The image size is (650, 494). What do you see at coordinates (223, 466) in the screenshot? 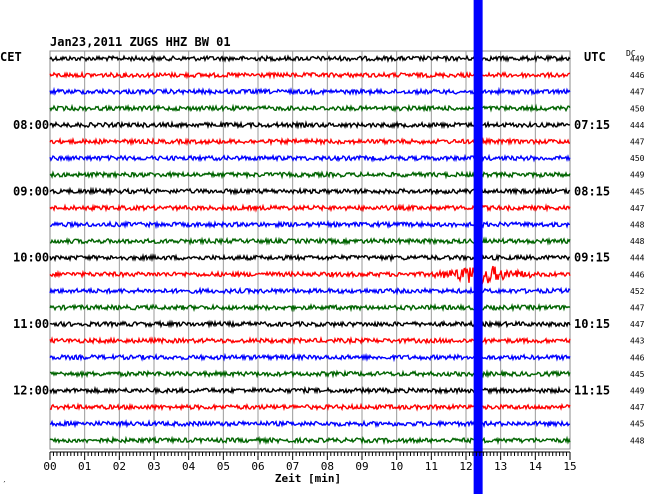
I see `x-tick-label: 05` at bounding box center [223, 466].